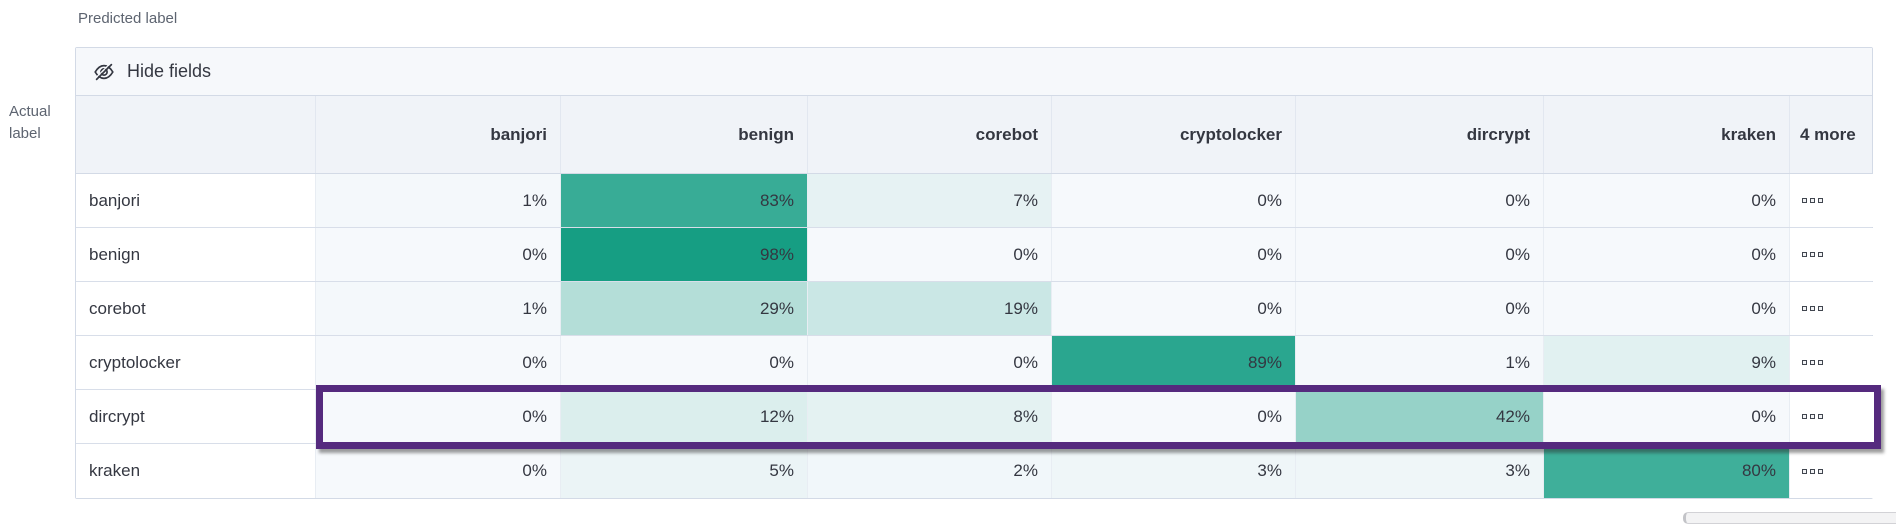 The image size is (1896, 524). Describe the element at coordinates (1420, 254) in the screenshot. I see `matrix-cell-benign-dircrypt: 0%` at that location.